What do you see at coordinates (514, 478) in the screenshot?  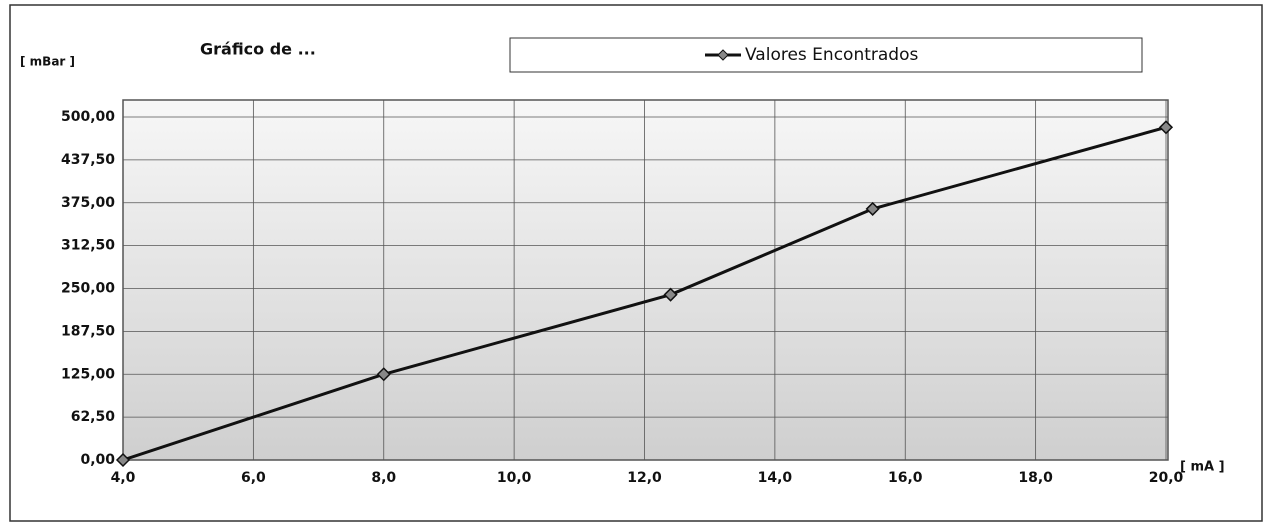 I see `x-tick-label: 10,0` at bounding box center [514, 478].